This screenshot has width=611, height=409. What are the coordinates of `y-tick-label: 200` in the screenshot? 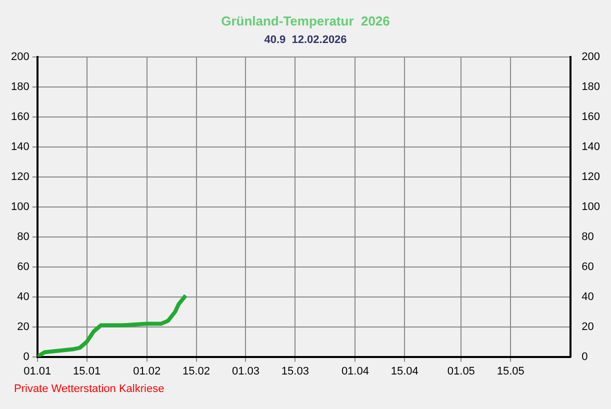 It's located at (20, 56).